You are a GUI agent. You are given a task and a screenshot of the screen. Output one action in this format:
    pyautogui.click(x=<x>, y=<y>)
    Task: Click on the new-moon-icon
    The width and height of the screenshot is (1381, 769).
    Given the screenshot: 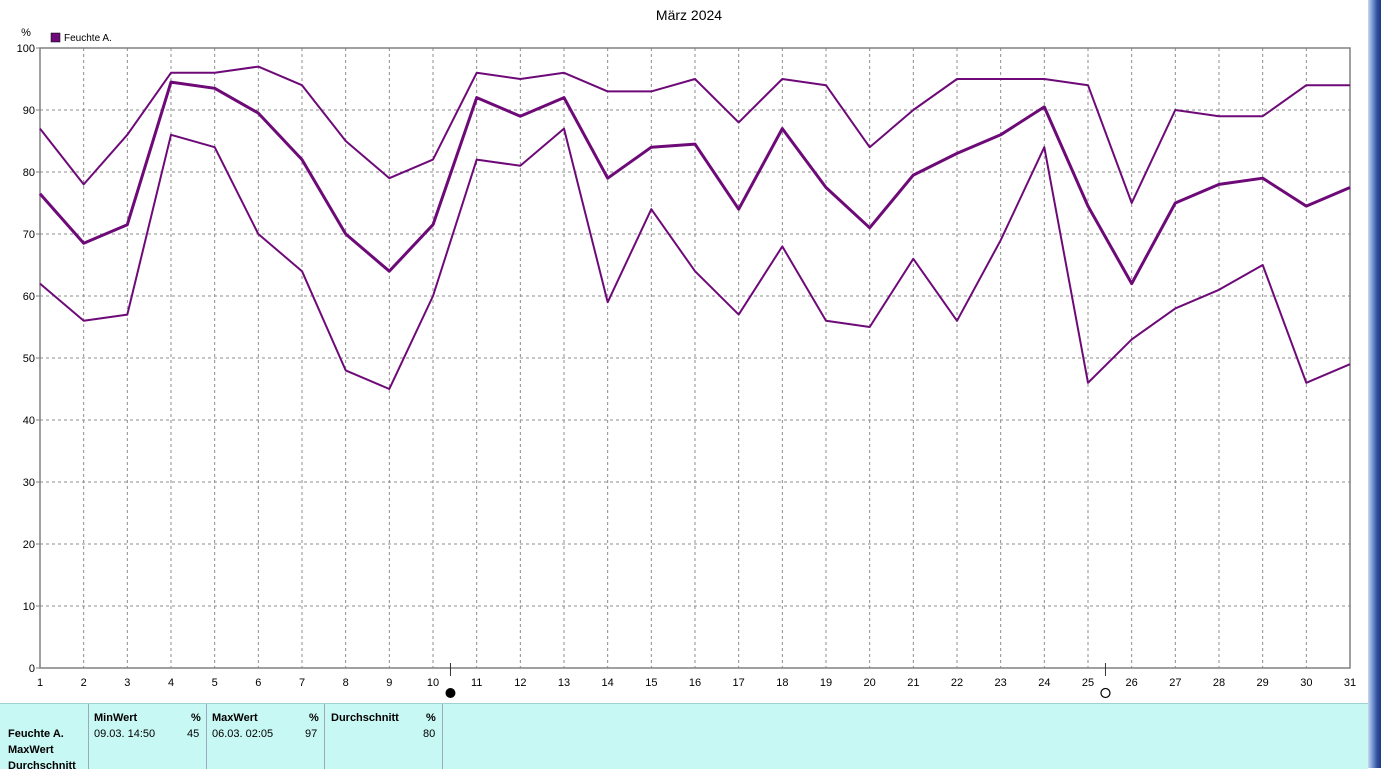 What is the action you would take?
    pyautogui.click(x=450, y=693)
    